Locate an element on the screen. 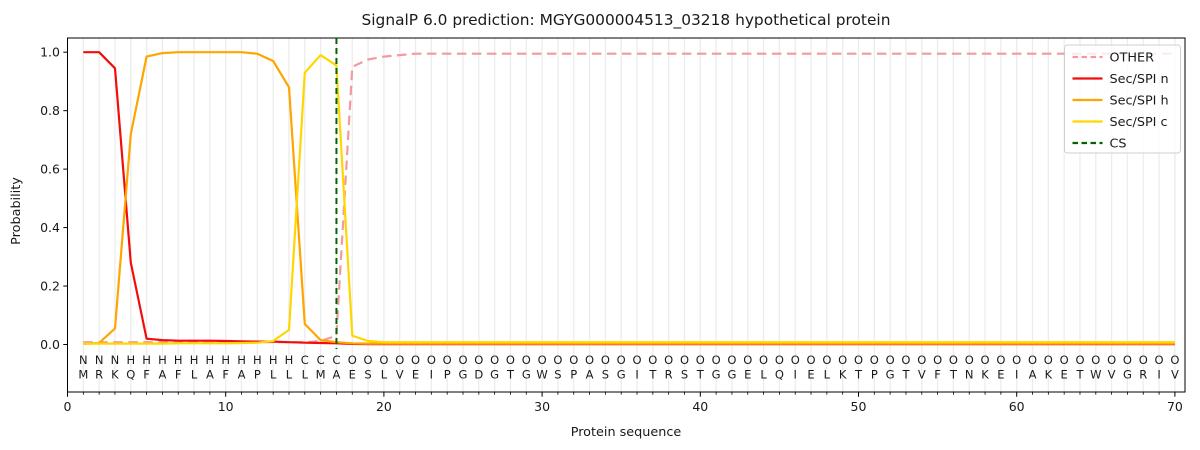 The width and height of the screenshot is (1200, 450). legend-item-sec-spi-h: Sec/SPI h is located at coordinates (1120, 100).